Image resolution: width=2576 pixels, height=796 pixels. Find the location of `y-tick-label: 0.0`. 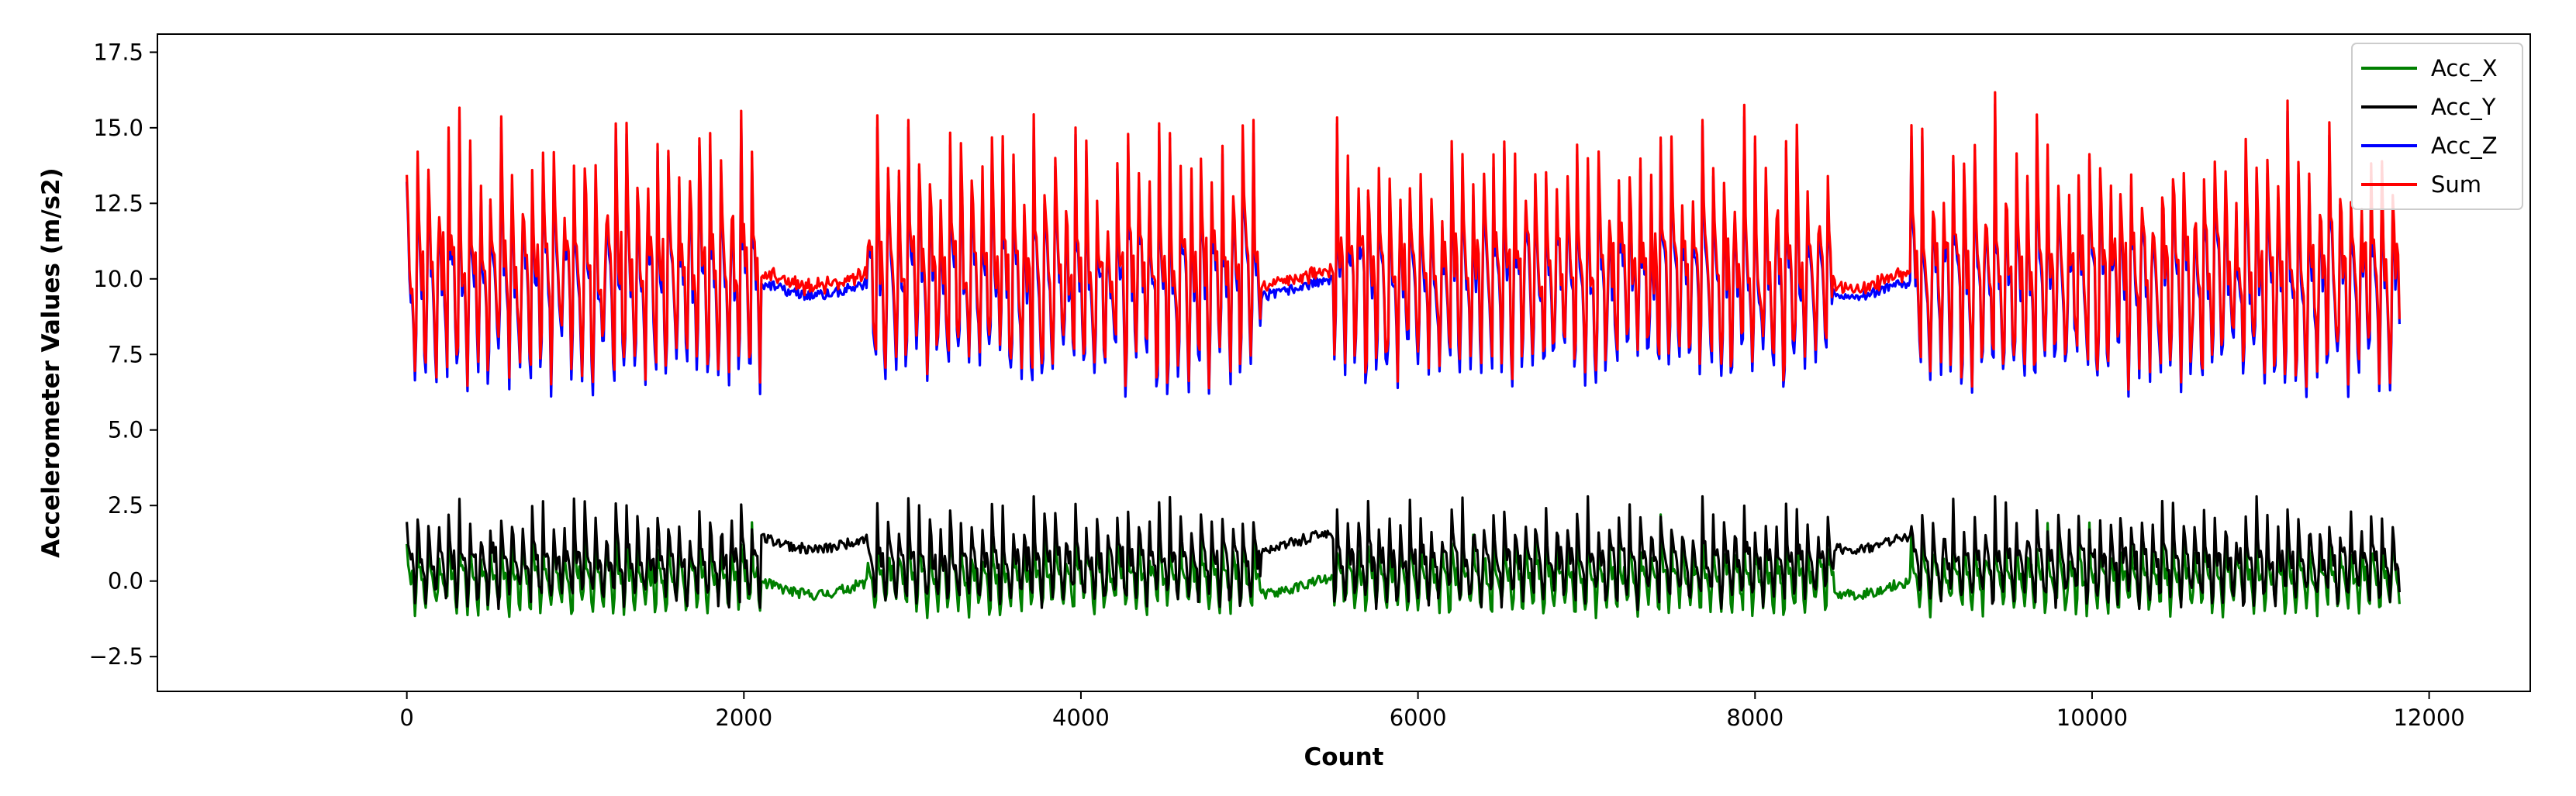

y-tick-label: 0.0 is located at coordinates (126, 581).